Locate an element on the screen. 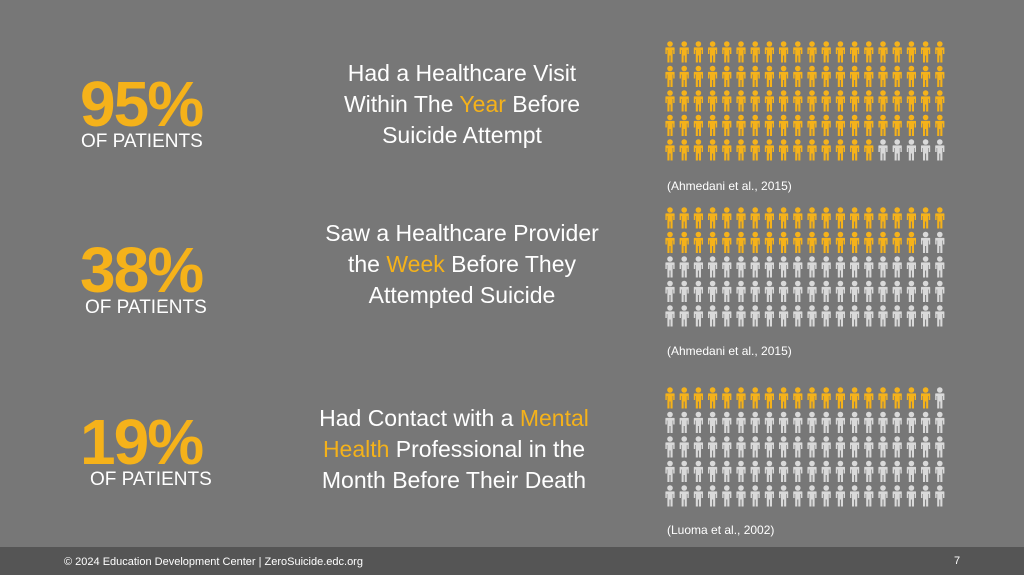 The height and width of the screenshot is (575, 1024). stat-label: OF PATIENTS is located at coordinates (146, 307).